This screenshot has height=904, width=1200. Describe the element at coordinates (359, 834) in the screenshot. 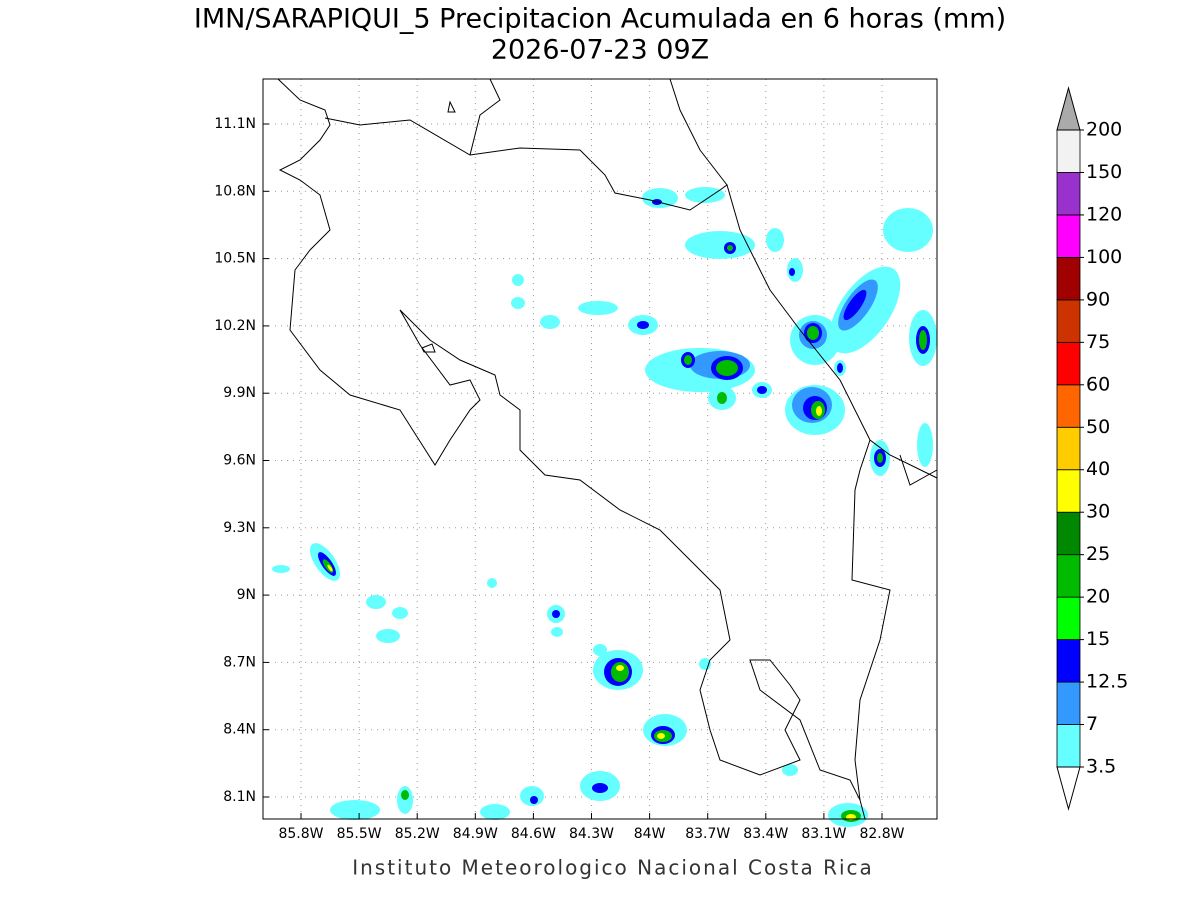

I see `x-tick-label: 85.5W` at that location.